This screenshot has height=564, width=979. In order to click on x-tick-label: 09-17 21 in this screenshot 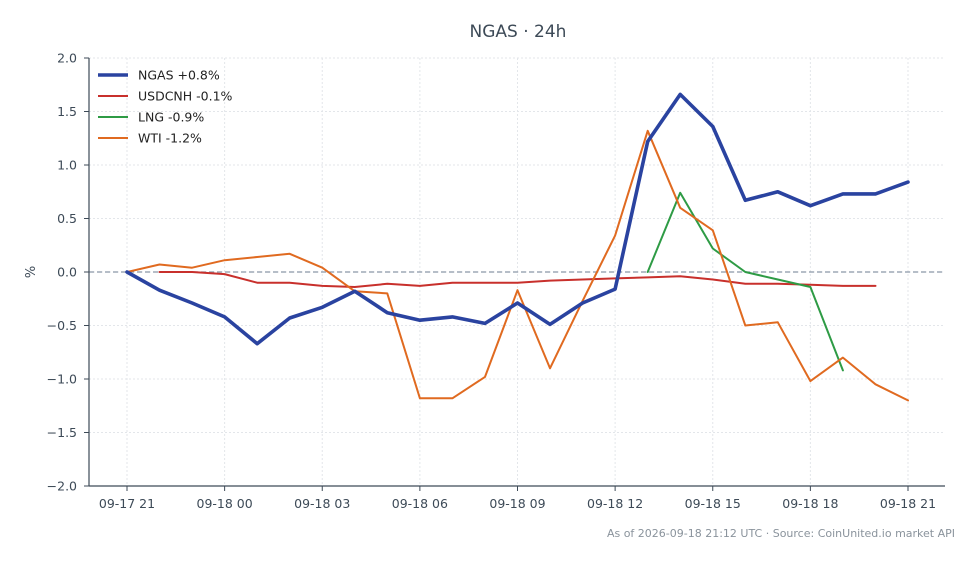, I will do `click(127, 503)`.